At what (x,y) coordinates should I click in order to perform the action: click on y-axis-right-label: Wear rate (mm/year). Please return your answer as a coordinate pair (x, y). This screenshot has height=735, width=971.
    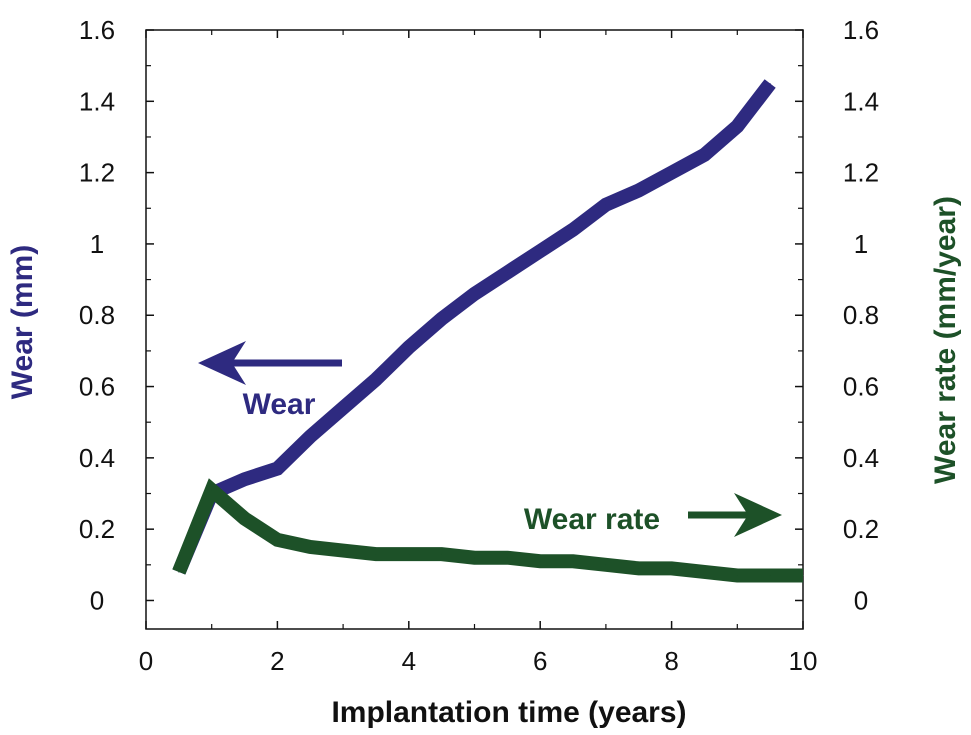
    Looking at the image, I should click on (945, 340).